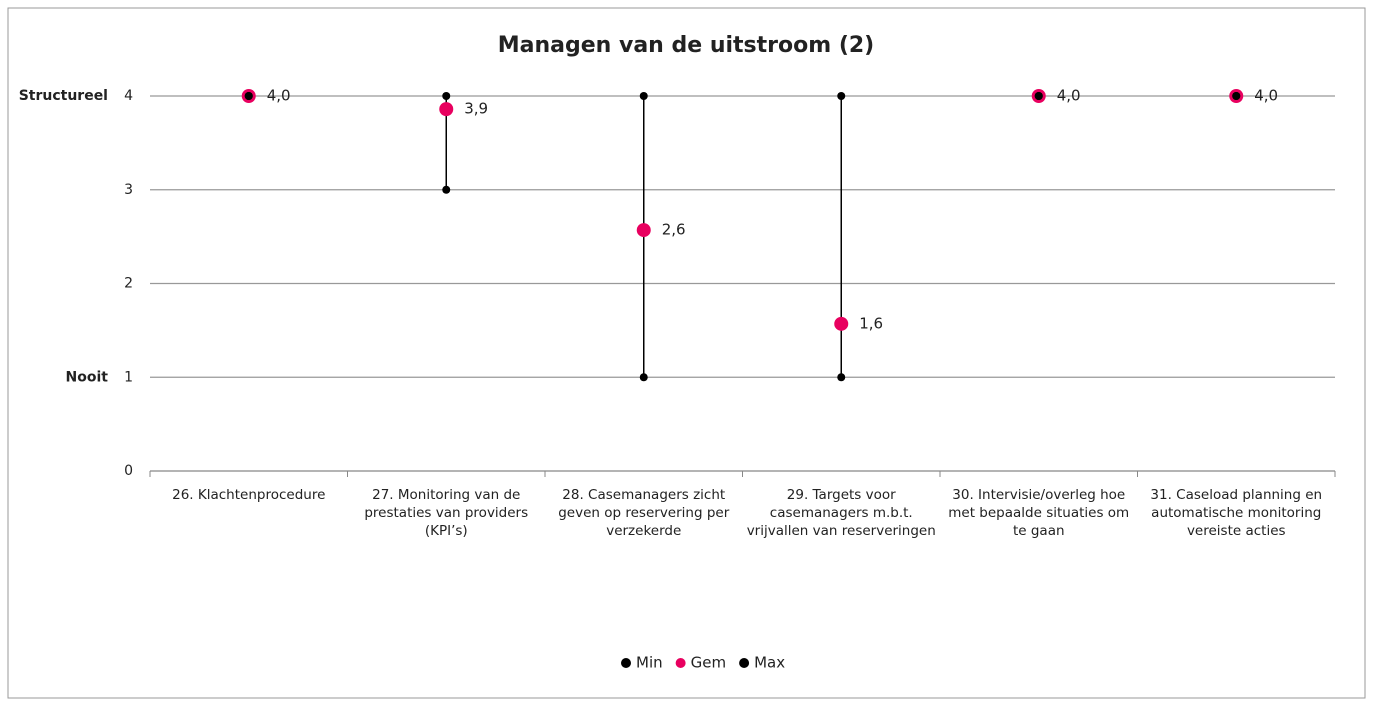 The height and width of the screenshot is (704, 1373). Describe the element at coordinates (128, 96) in the screenshot. I see `y-tick-label: 4` at that location.